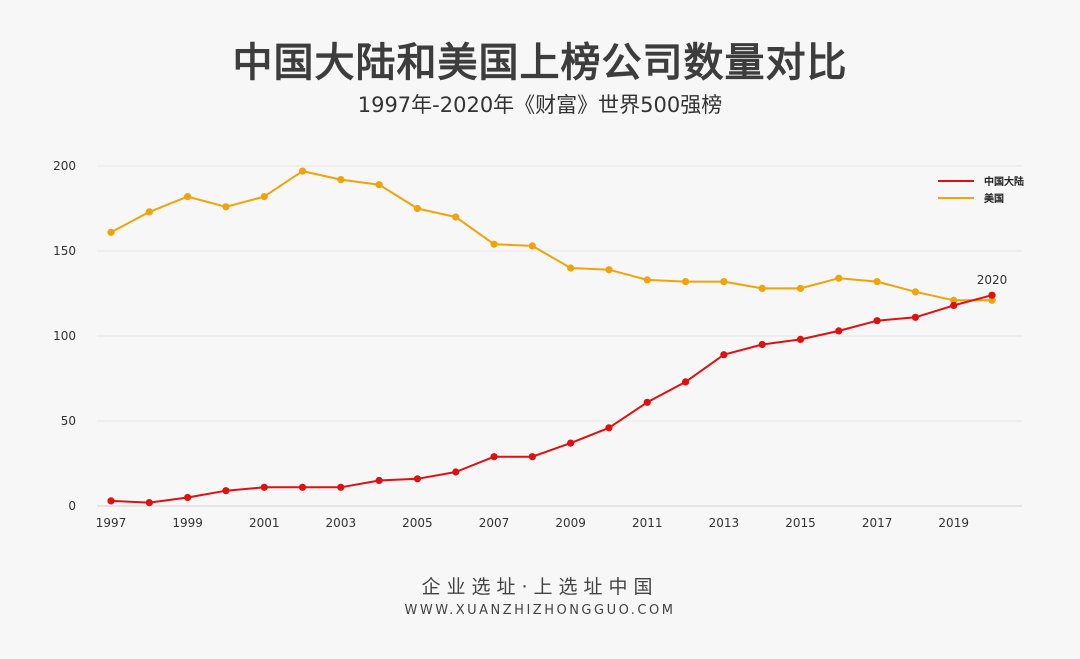 This screenshot has width=1080, height=659. I want to click on data-point-usa-2017, so click(877, 282).